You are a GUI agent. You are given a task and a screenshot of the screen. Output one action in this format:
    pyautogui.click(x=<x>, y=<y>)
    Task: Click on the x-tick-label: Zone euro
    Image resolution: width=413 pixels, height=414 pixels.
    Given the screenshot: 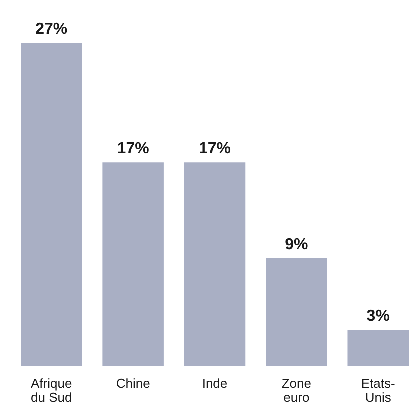 What is the action you would take?
    pyautogui.click(x=297, y=390)
    